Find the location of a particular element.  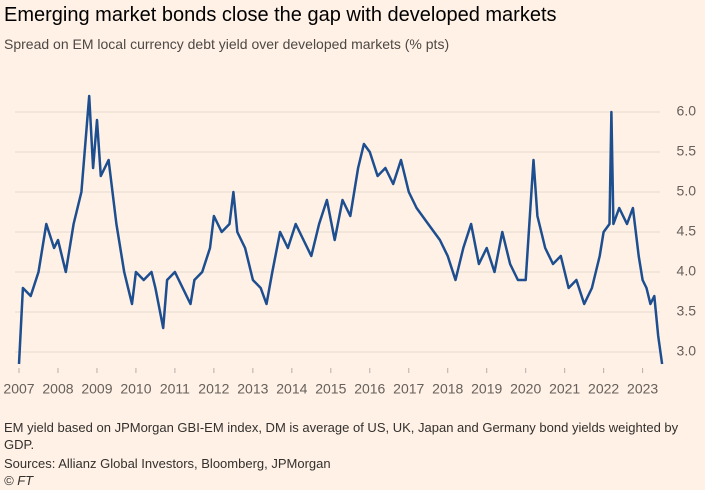

x-tick-label: 2013 is located at coordinates (252, 389).